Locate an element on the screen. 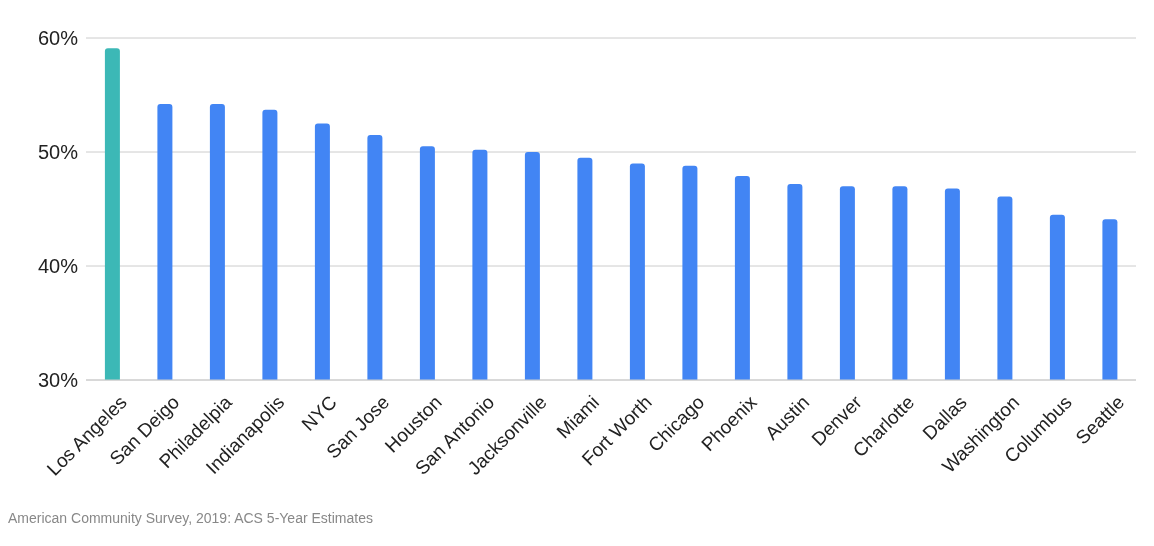 The width and height of the screenshot is (1154, 546). y-tick-label: 30% is located at coordinates (58, 380).